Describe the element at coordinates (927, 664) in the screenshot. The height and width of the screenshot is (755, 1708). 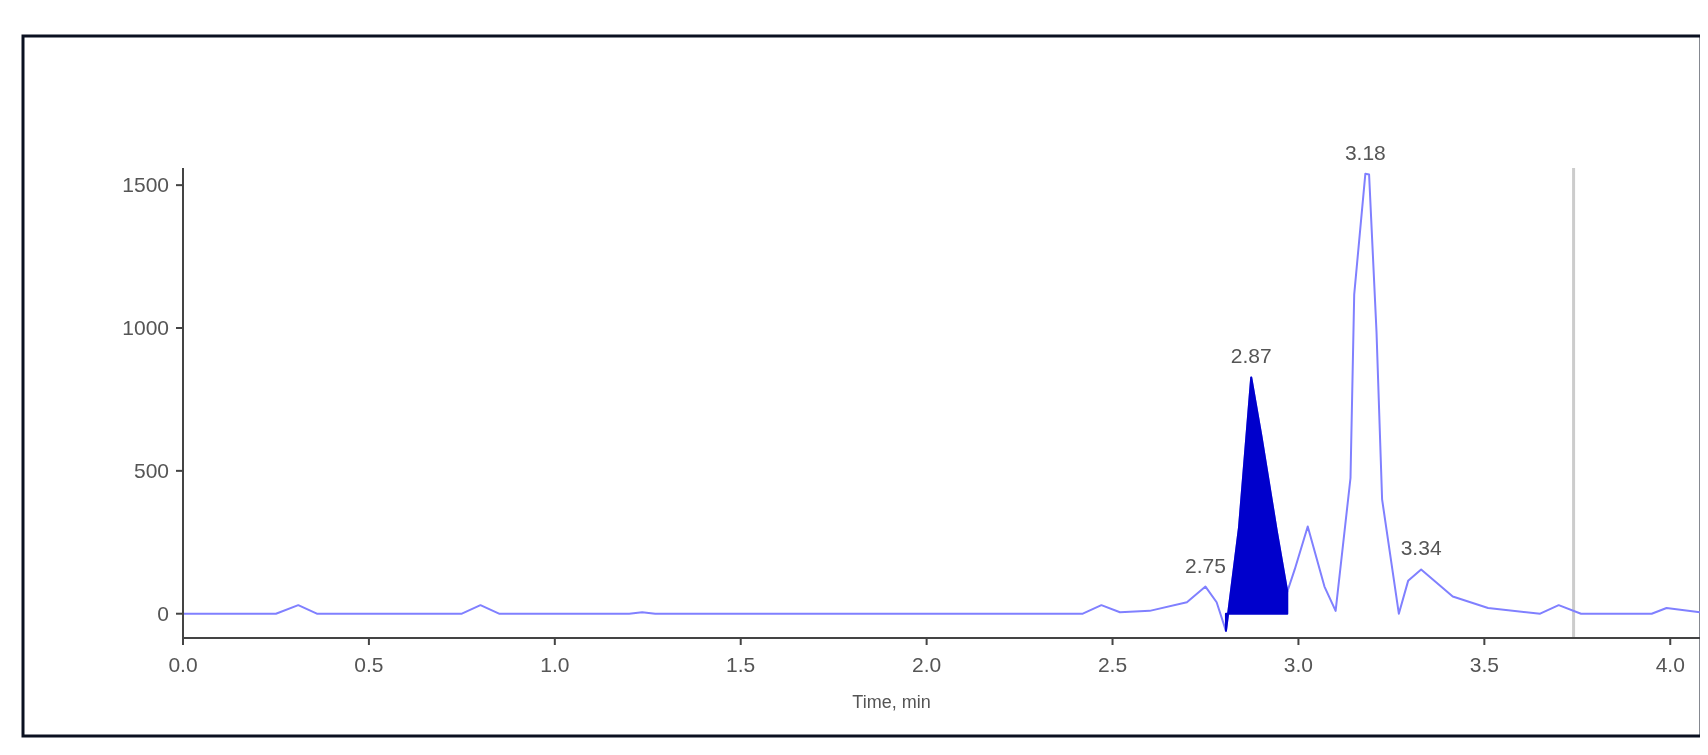
I see `x-tick-label: 2.0` at that location.